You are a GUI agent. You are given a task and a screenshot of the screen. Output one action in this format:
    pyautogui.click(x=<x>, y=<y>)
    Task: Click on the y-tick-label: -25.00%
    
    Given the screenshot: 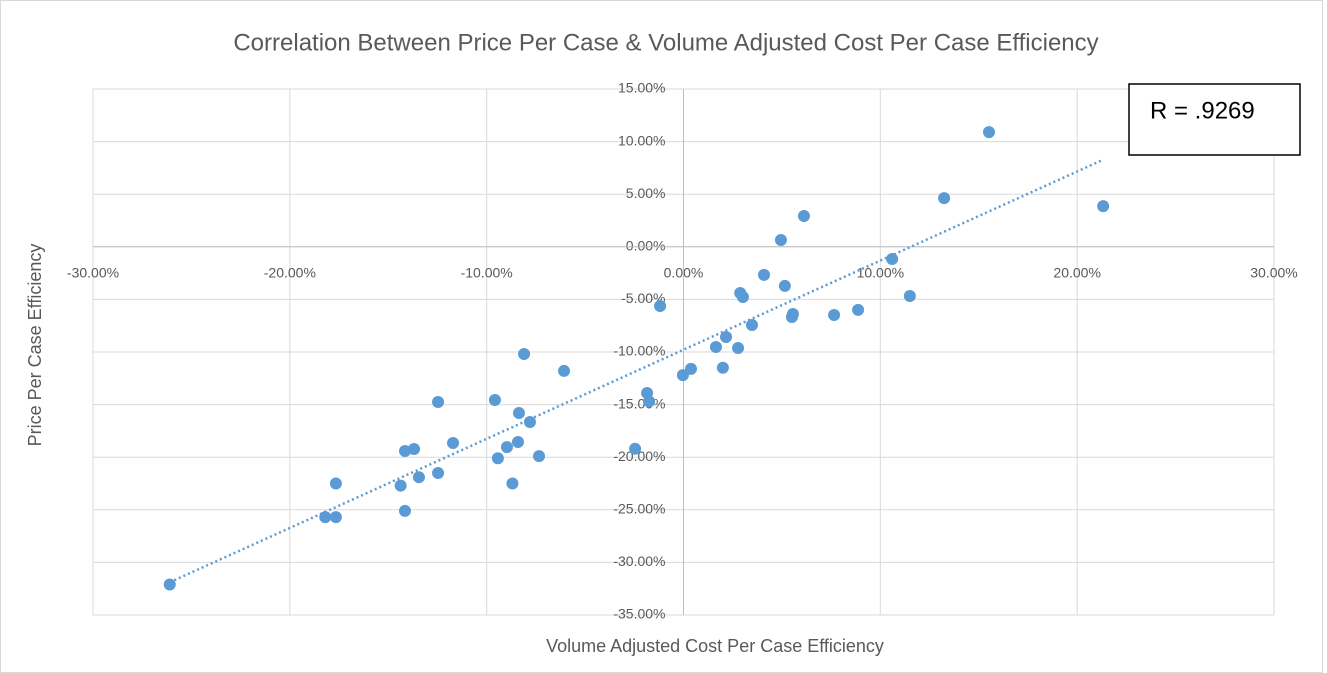 What is the action you would take?
    pyautogui.click(x=639, y=509)
    